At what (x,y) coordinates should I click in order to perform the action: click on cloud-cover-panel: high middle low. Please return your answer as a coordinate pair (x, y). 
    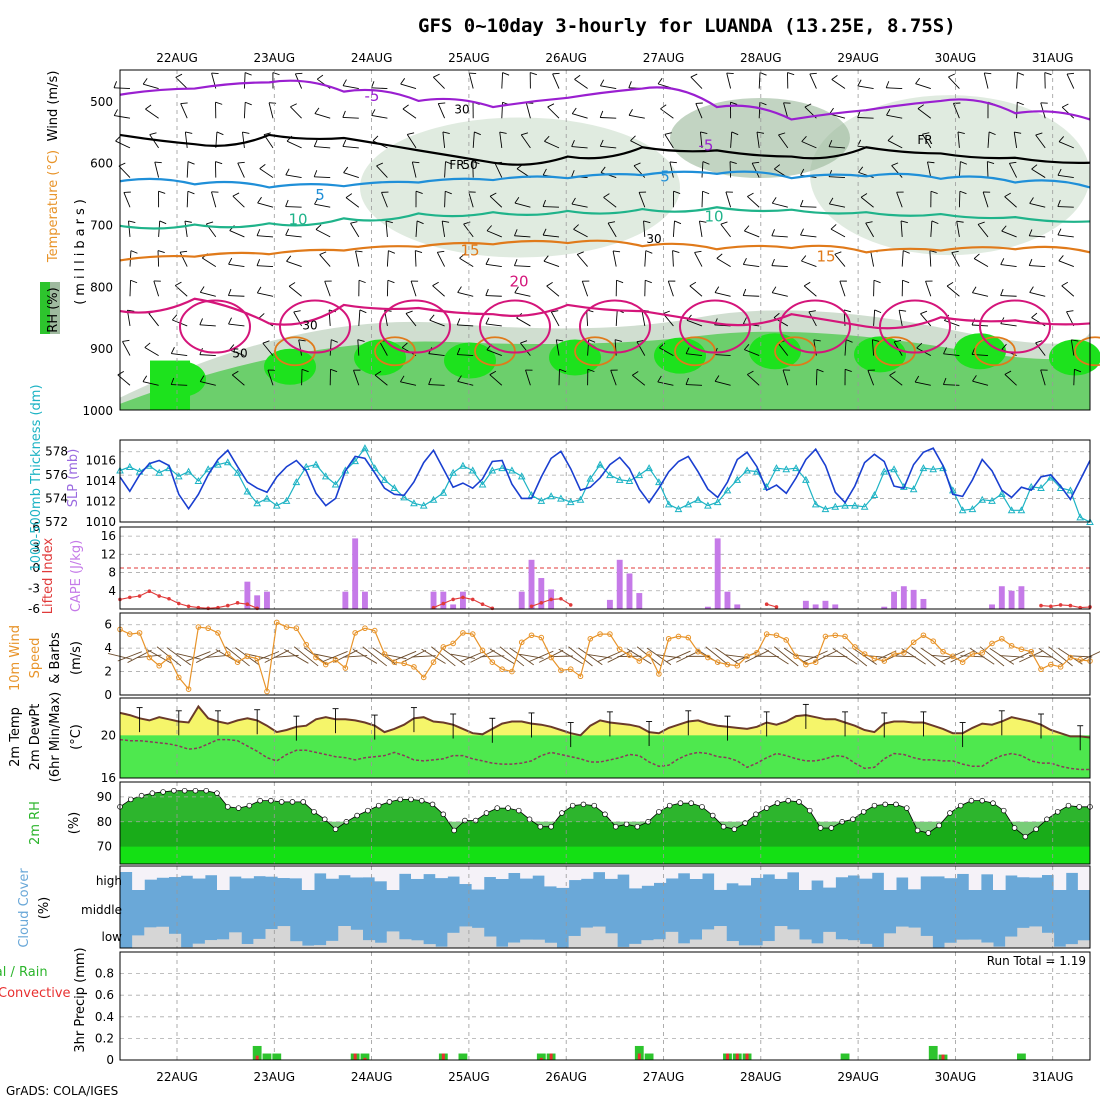
    Looking at the image, I should click on (586, 907).